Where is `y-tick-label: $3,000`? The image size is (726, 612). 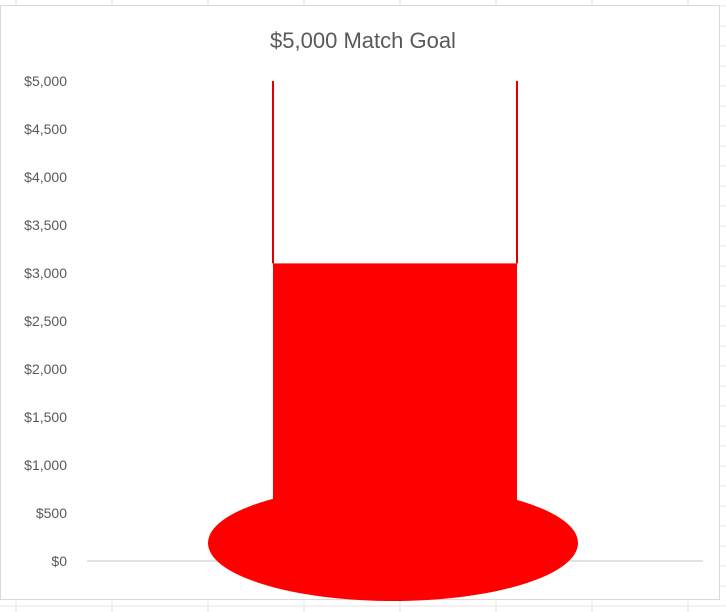
y-tick-label: $3,000 is located at coordinates (45, 273).